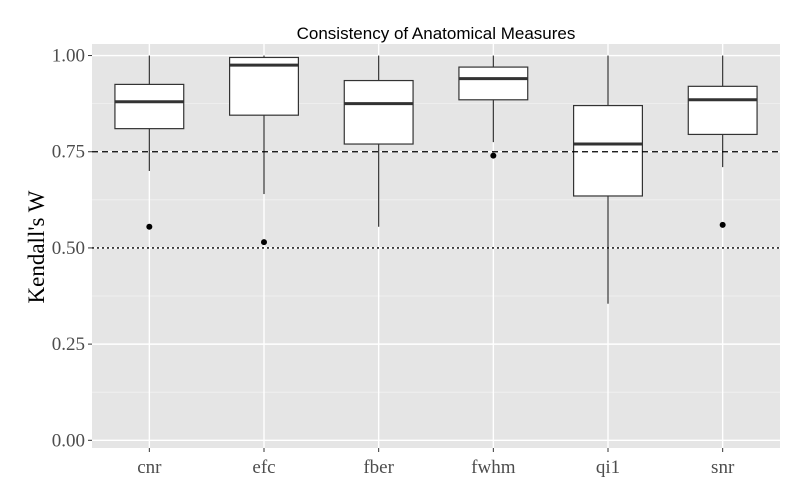  I want to click on box-efc, so click(264, 86).